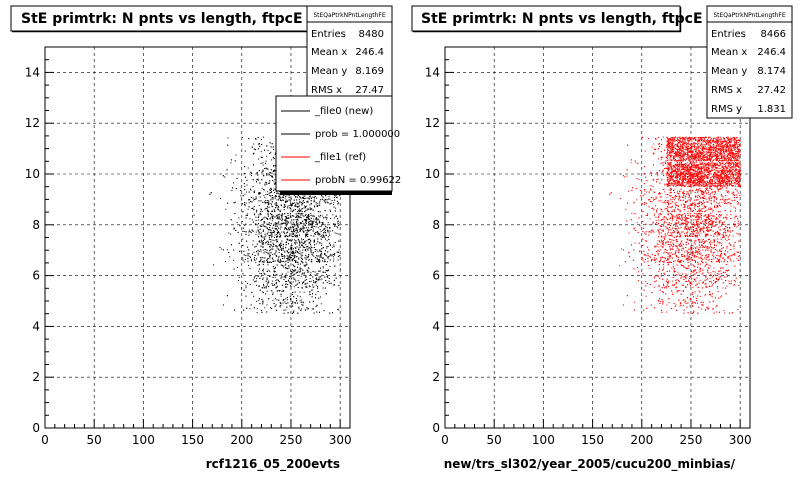 The image size is (800, 480). Describe the element at coordinates (340, 157) in the screenshot. I see `legend-entry-2: _file1 (ref)` at that location.